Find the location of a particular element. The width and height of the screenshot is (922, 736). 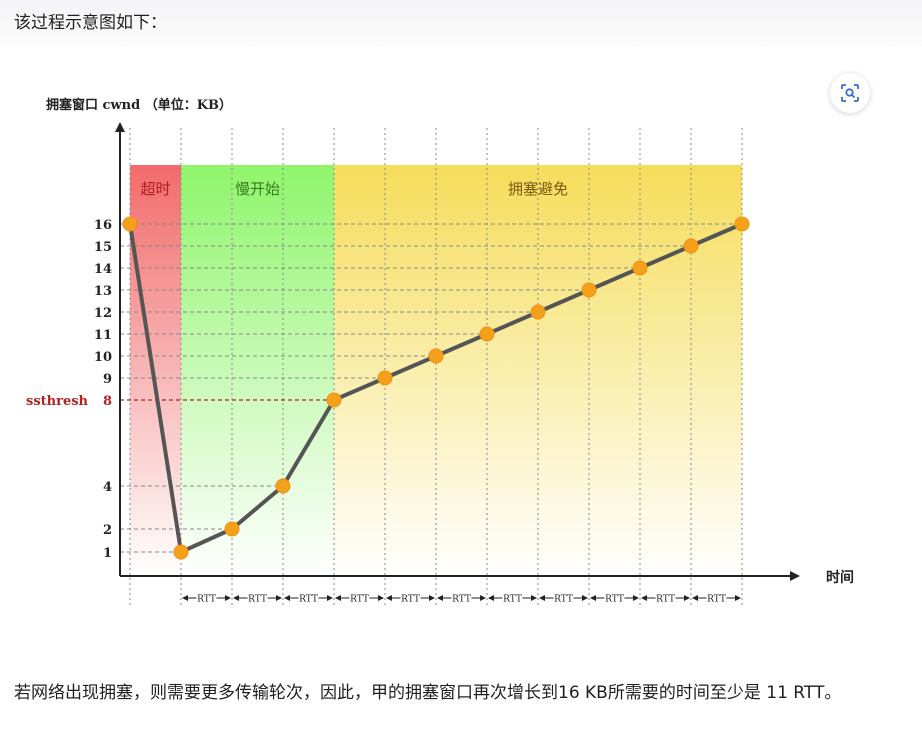

y-tick-label: 2 is located at coordinates (107, 530).